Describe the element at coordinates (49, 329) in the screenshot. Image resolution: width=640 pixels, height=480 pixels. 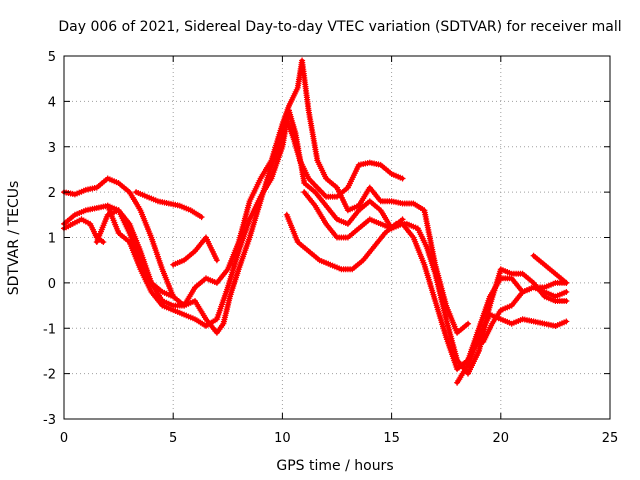
I see `y-tick-label: -1` at that location.